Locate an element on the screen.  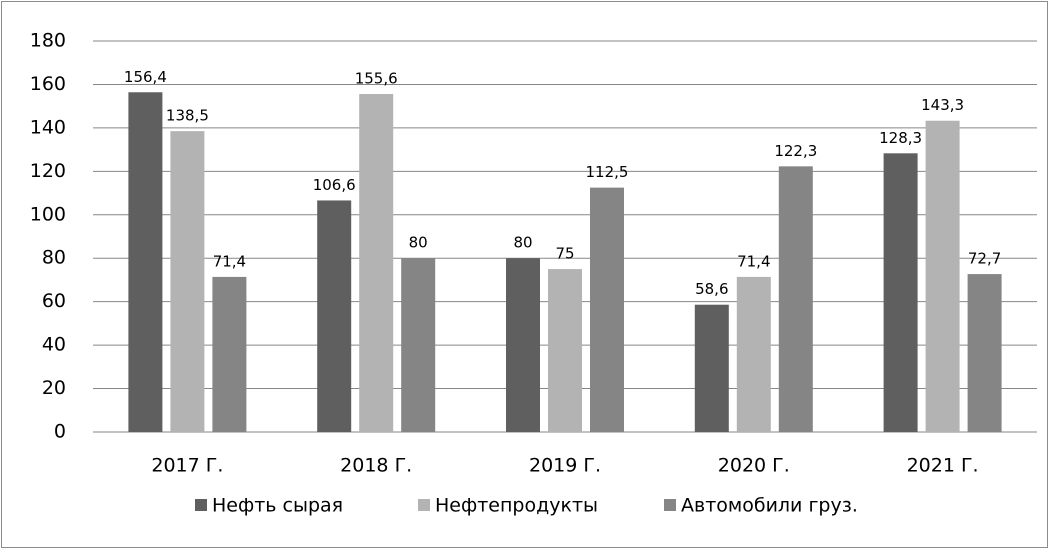
value-label: 58,6 is located at coordinates (711, 289).